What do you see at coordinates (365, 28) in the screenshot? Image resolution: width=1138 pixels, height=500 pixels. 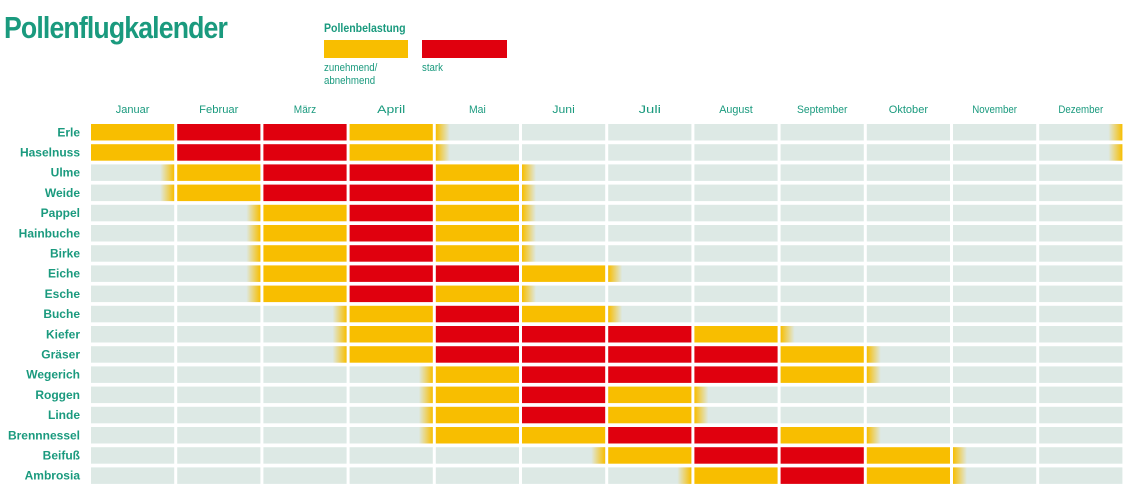 I see `legend-title: Pollenbelastung` at bounding box center [365, 28].